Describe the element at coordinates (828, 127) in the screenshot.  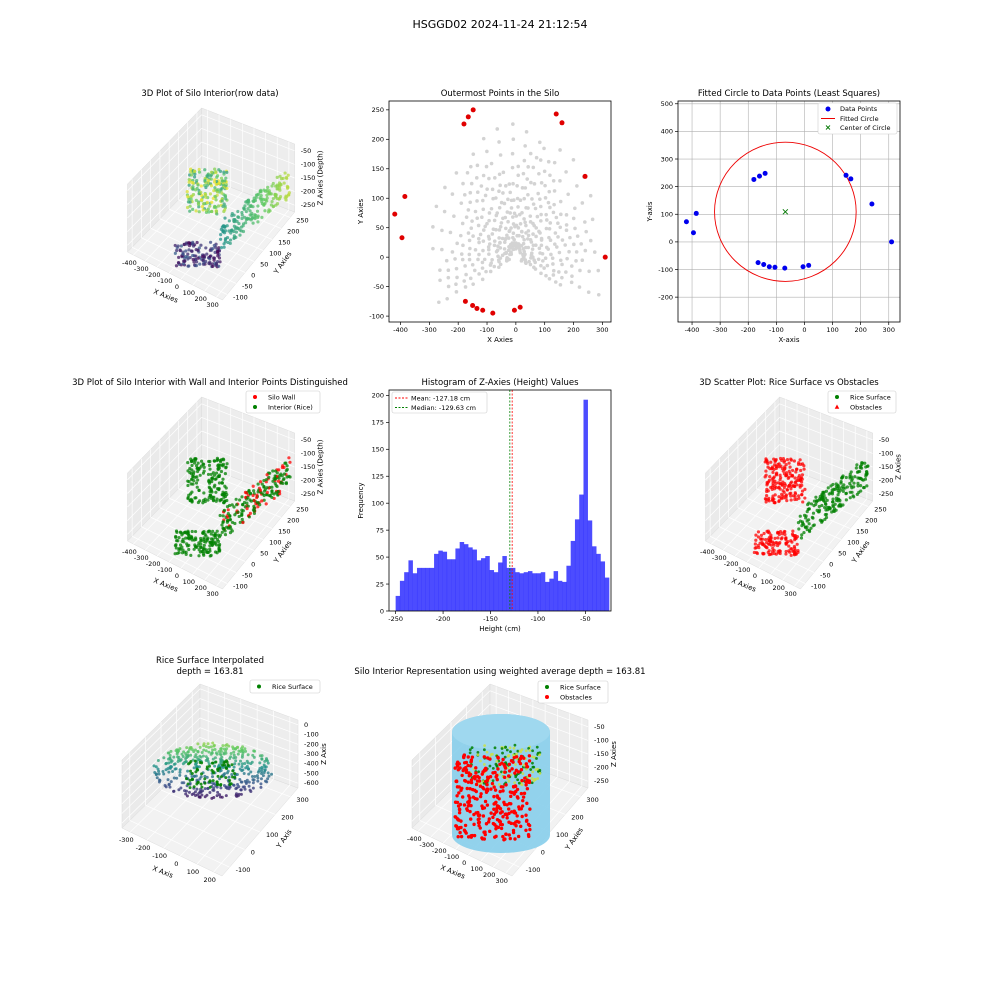
I see `p3-legend-marker` at that location.